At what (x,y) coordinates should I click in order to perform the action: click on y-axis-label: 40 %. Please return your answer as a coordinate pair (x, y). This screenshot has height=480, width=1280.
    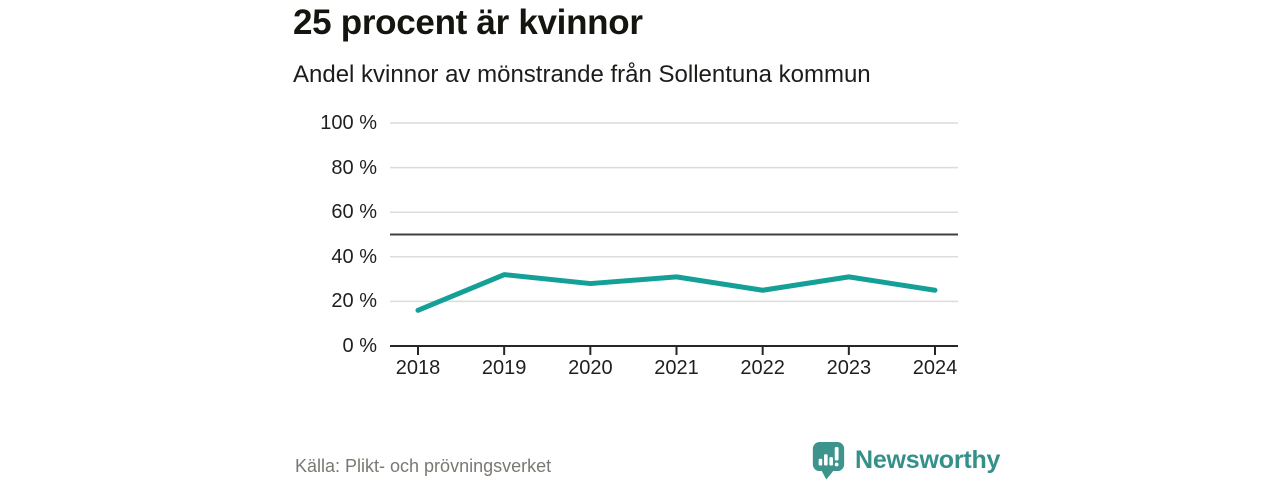
    Looking at the image, I should click on (354, 256).